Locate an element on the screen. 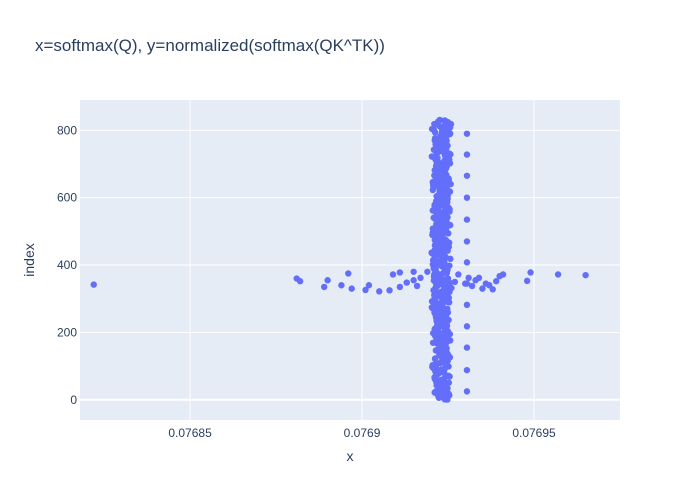 This screenshot has width=700, height=500. y-tick-label: 600 is located at coordinates (67, 198).